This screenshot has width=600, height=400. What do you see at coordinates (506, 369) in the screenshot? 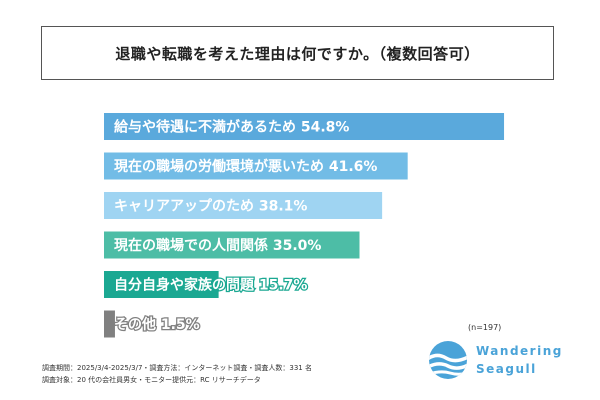
I see `logo-text-line2: Seagull` at bounding box center [506, 369].